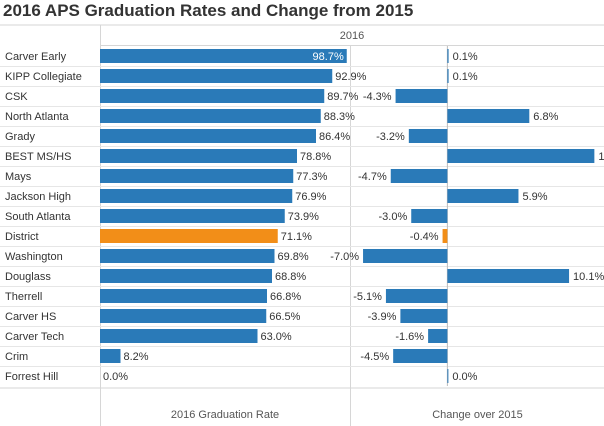 The width and height of the screenshot is (604, 426). Describe the element at coordinates (36, 57) in the screenshot. I see `category-label: Carver Early` at that location.